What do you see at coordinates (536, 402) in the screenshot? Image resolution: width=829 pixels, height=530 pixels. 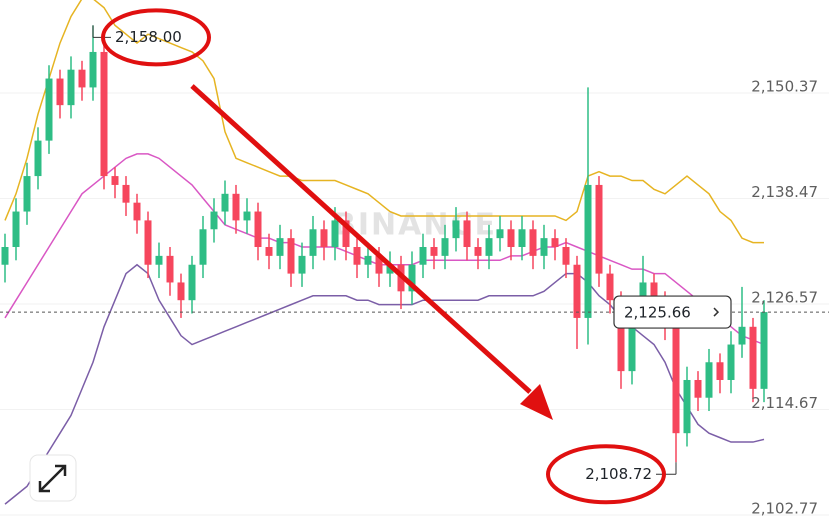 I see `arrow-head` at bounding box center [536, 402].